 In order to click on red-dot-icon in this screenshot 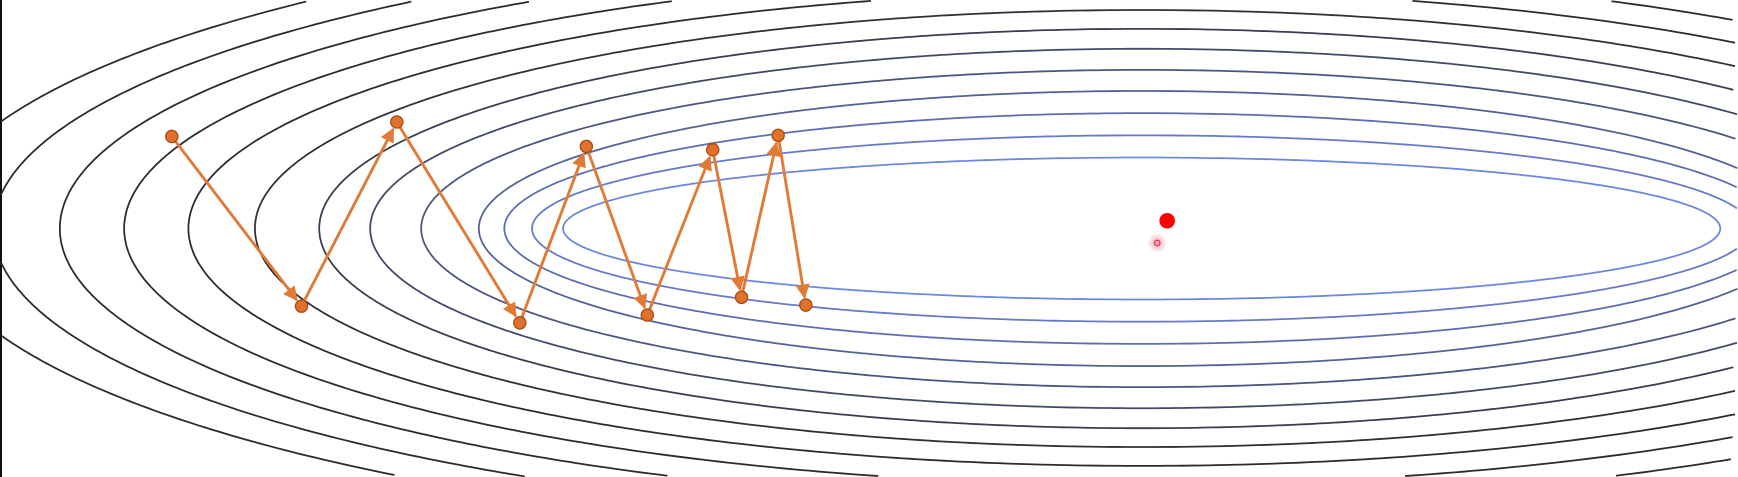, I will do `click(1167, 220)`.